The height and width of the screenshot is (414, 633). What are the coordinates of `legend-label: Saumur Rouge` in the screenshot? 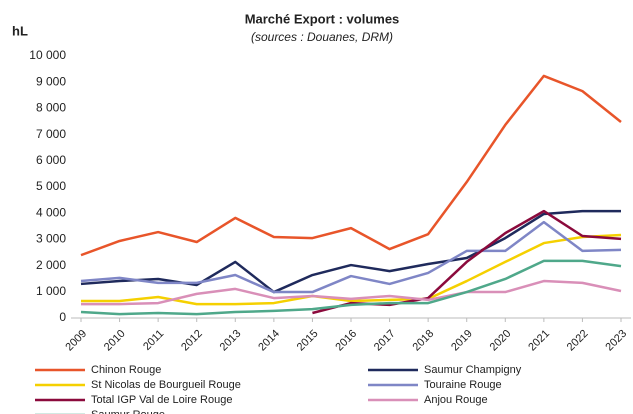 It's located at (128, 411).